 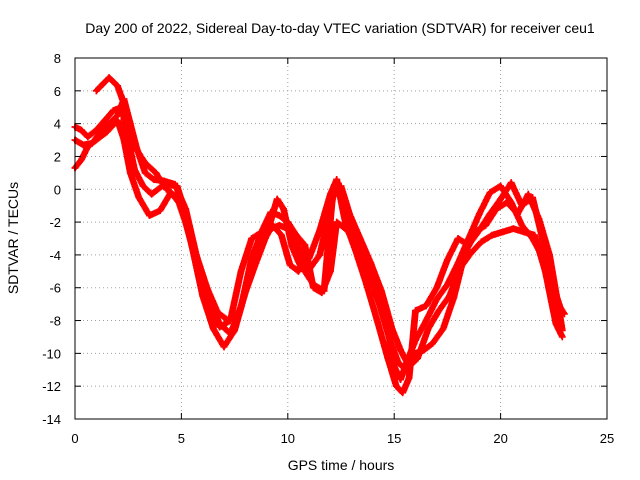 What do you see at coordinates (181, 438) in the screenshot?
I see `x-tick-label: 5` at bounding box center [181, 438].